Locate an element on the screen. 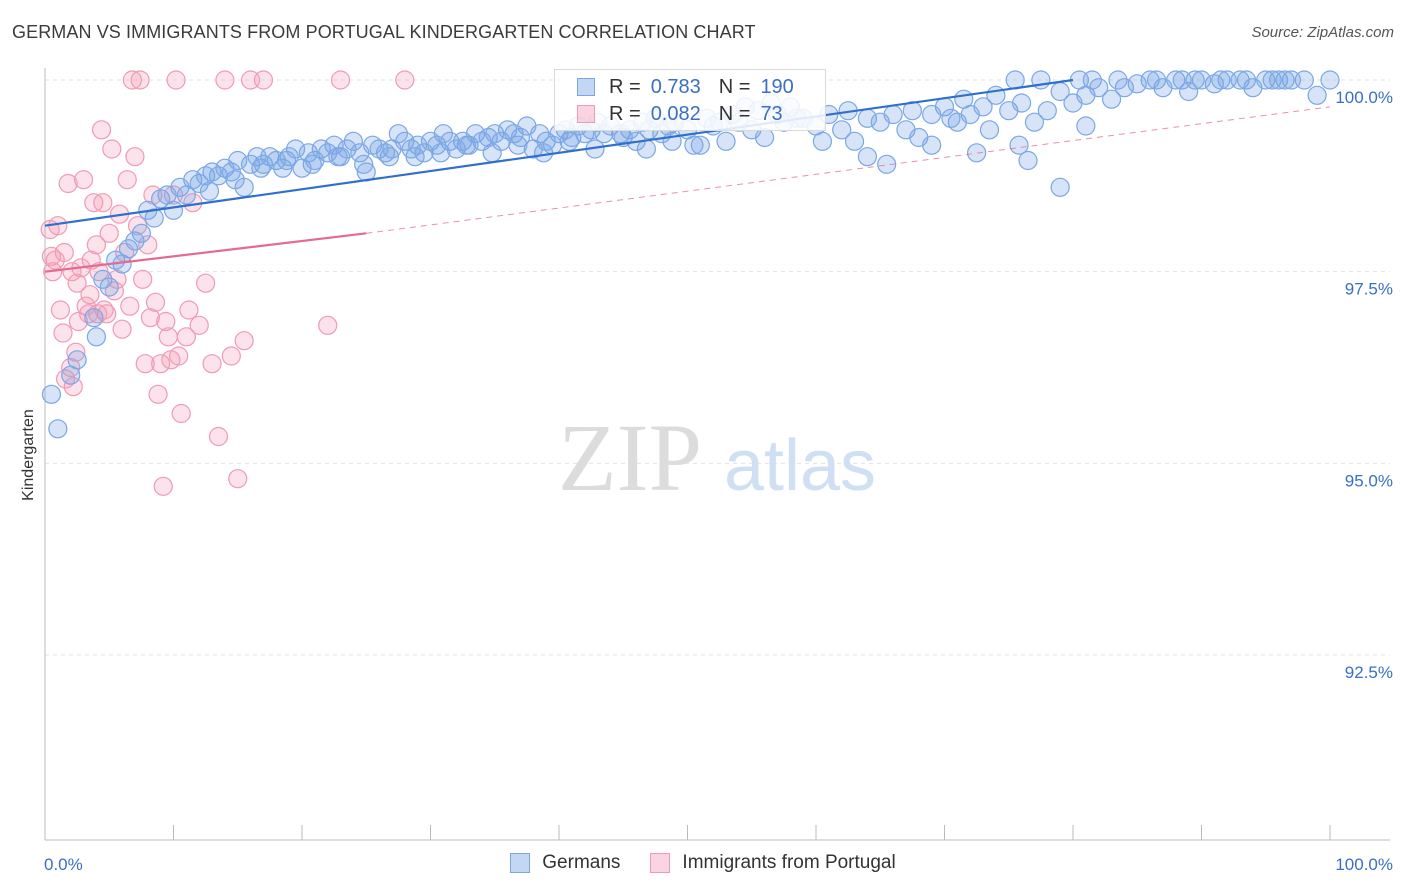  x-tick-label-0: 0.0% is located at coordinates (63, 864).